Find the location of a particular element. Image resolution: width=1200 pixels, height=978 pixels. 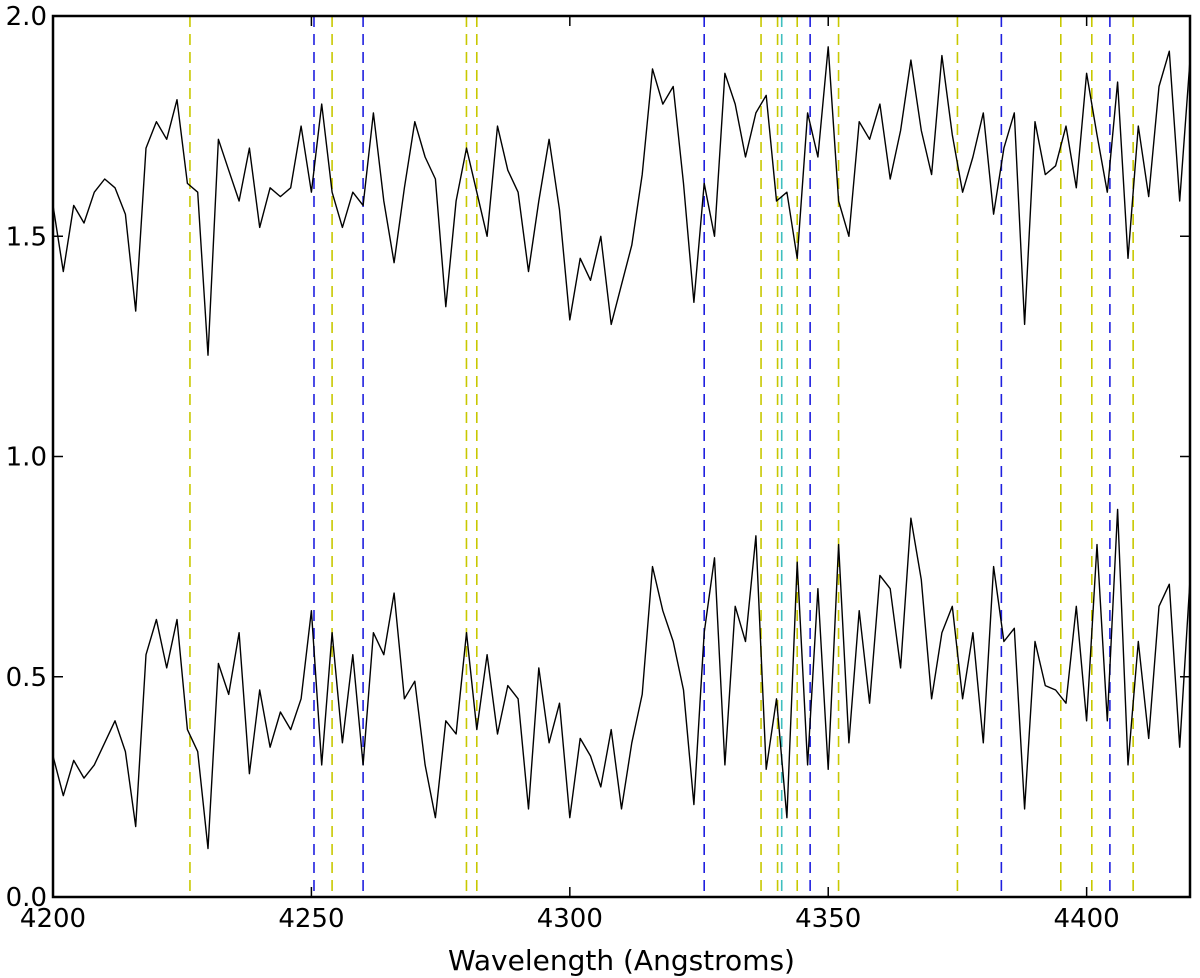

x-tick-label: 4250 is located at coordinates (311, 919).